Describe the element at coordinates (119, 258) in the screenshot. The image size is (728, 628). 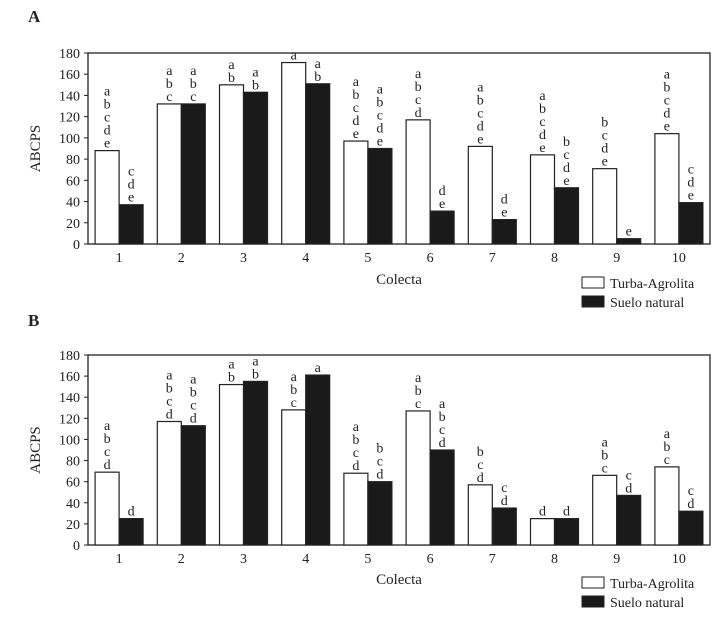
I see `x-tick-label: 1` at that location.